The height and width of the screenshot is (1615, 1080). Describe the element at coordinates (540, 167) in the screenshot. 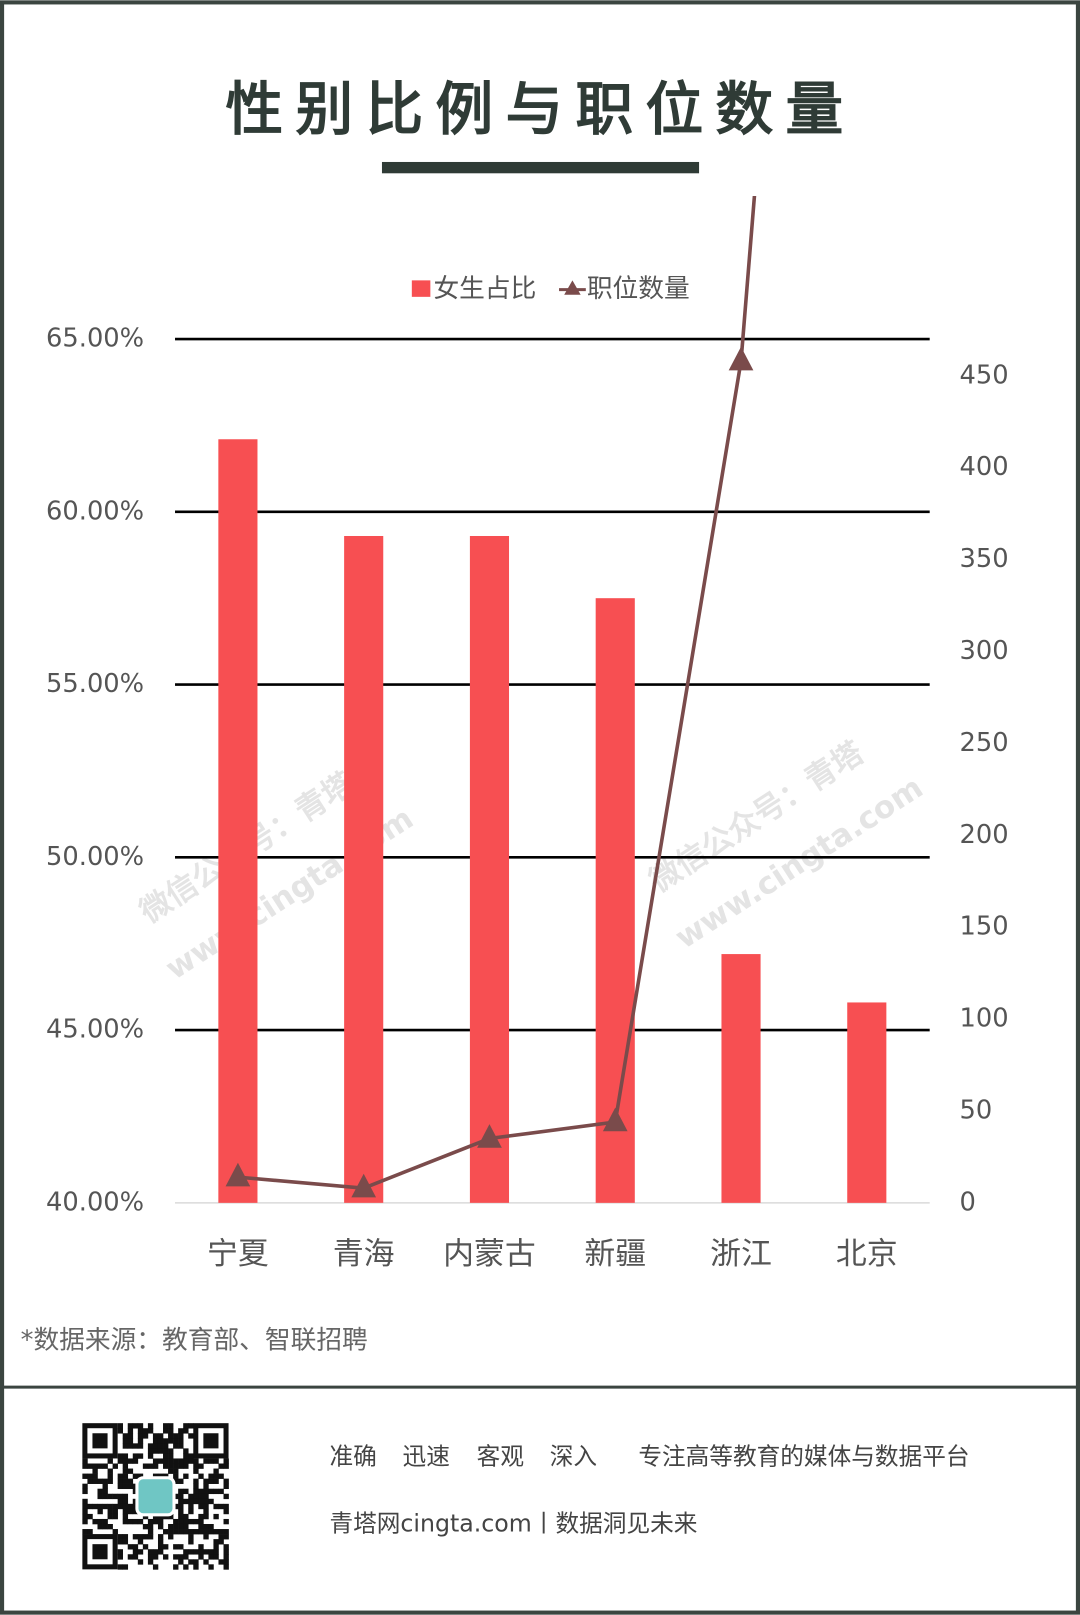

I see `title-underline` at that location.